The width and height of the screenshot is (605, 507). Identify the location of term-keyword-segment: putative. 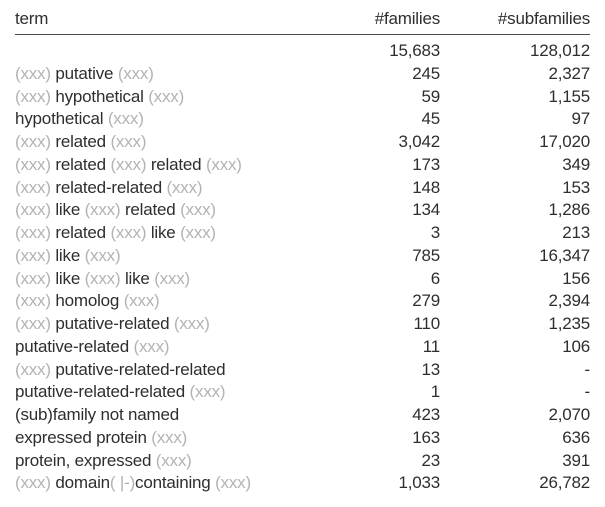
(84, 73).